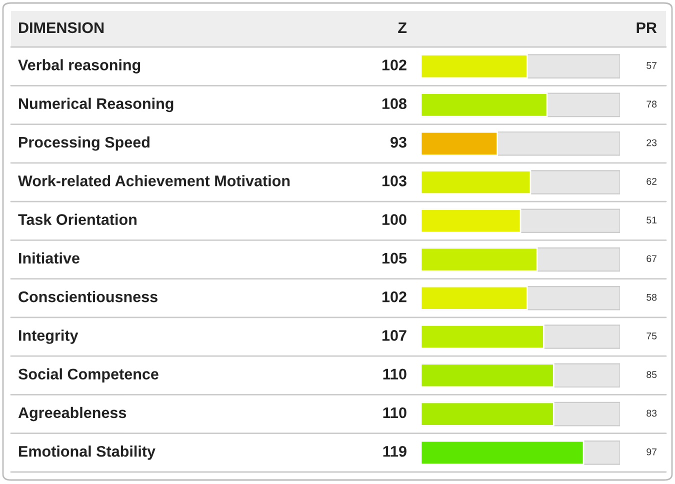 This screenshot has height=484, width=675. What do you see at coordinates (651, 297) in the screenshot?
I see `text: 58` at bounding box center [651, 297].